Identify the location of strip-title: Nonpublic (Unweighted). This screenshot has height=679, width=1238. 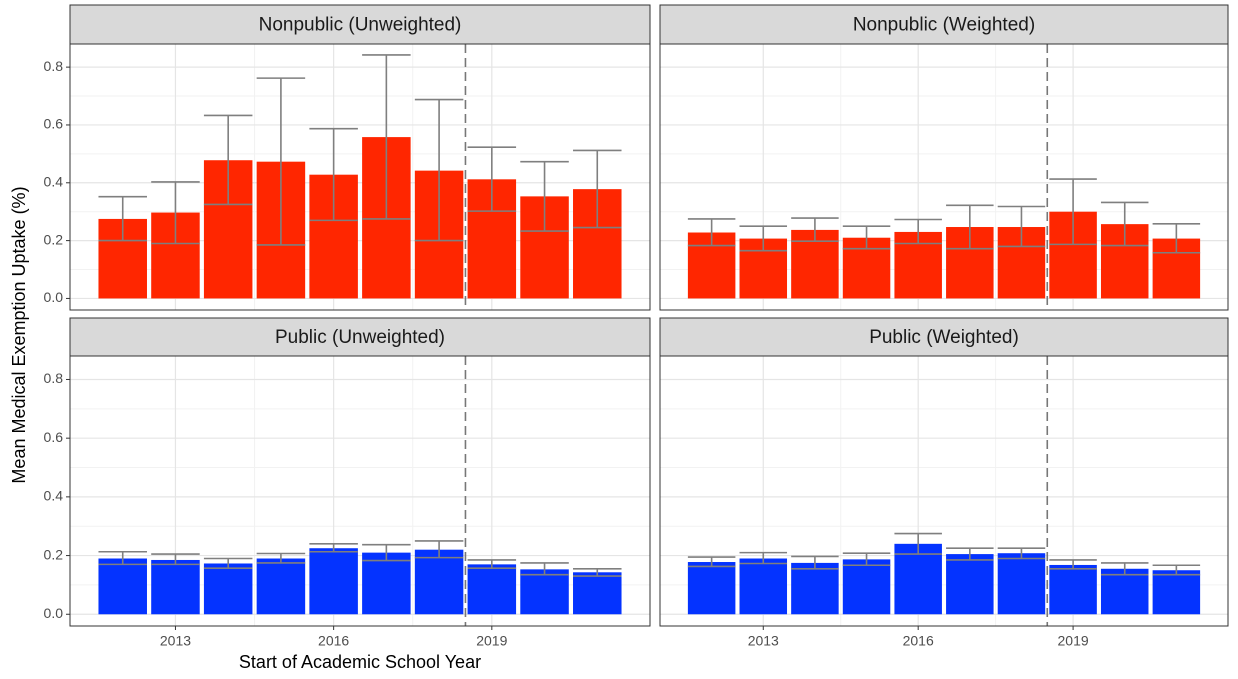
(360, 25).